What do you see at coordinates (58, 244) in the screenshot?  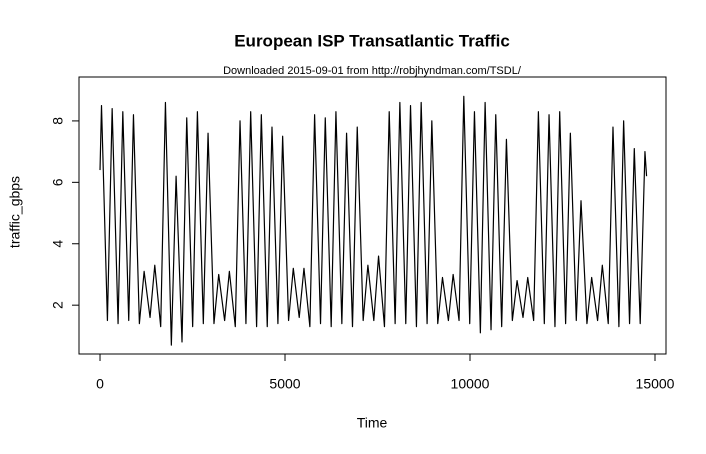 I see `y-tick-label: 4` at bounding box center [58, 244].